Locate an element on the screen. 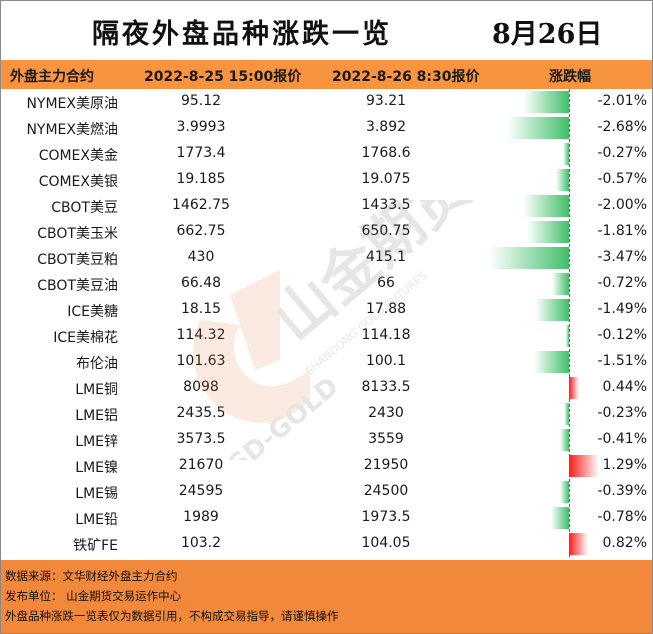  curr-price: 2430 is located at coordinates (386, 413).